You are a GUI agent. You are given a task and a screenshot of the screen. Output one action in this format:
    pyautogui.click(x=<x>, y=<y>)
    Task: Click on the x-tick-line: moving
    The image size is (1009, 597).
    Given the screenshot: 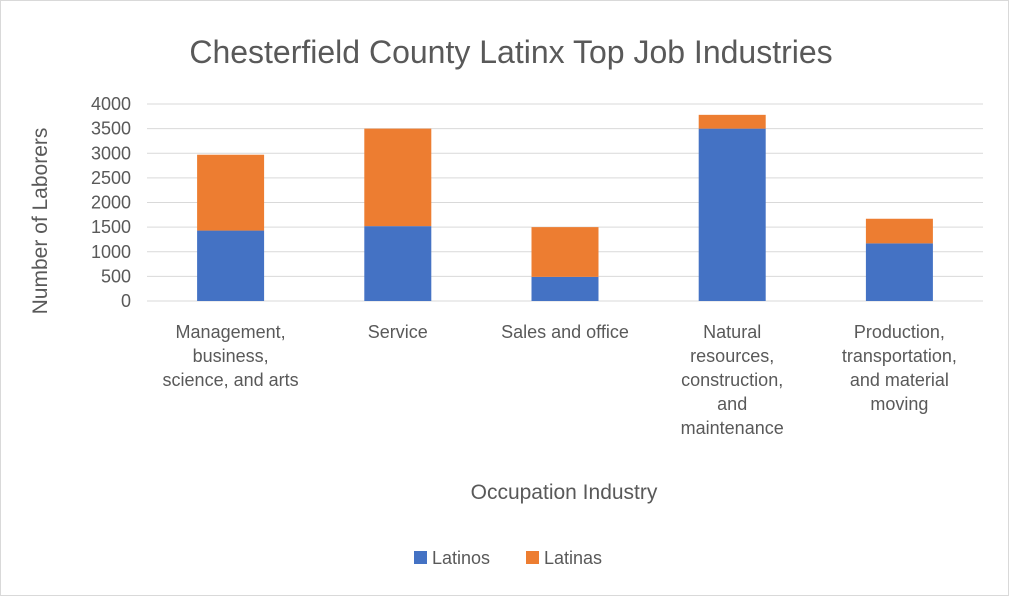 What is the action you would take?
    pyautogui.click(x=899, y=404)
    